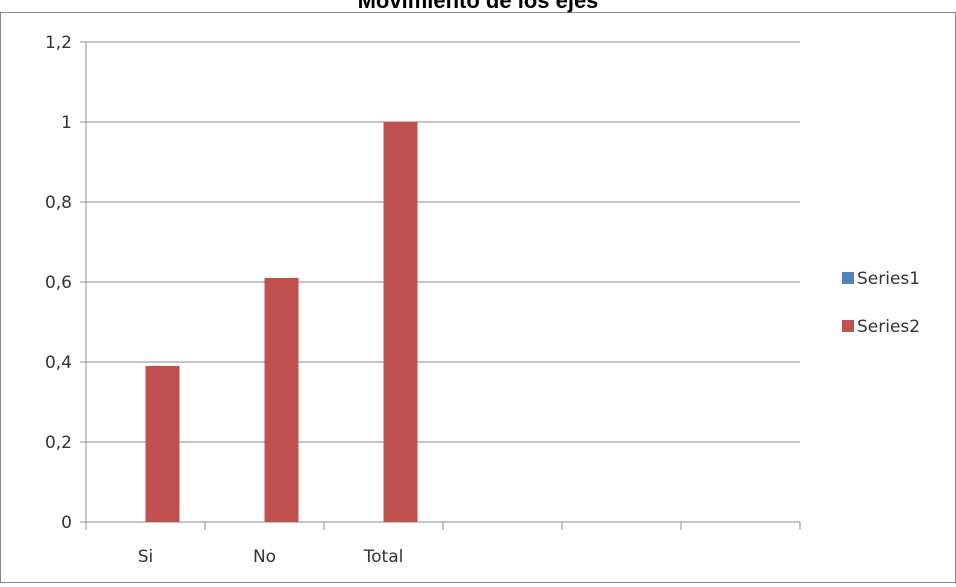 This screenshot has height=587, width=956. I want to click on chart-title: Movimiento de los ejes, so click(478, 6).